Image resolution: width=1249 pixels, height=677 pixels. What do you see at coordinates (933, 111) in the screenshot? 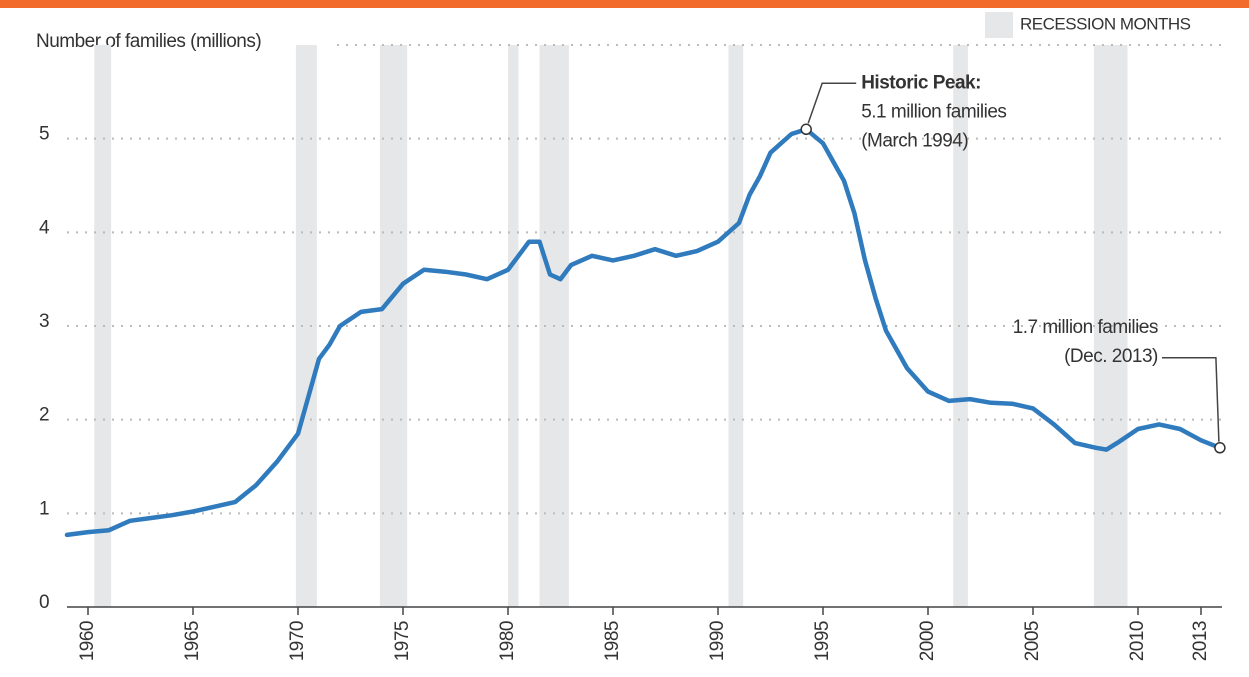
I see `annotation-text: 5.1 million families` at bounding box center [933, 111].